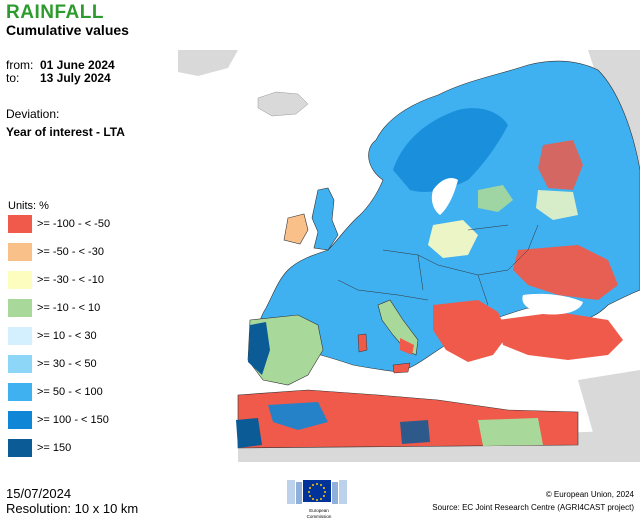 This screenshot has width=640, height=529. Describe the element at coordinates (33, 114) in the screenshot. I see `deviation-label: Deviation:` at that location.